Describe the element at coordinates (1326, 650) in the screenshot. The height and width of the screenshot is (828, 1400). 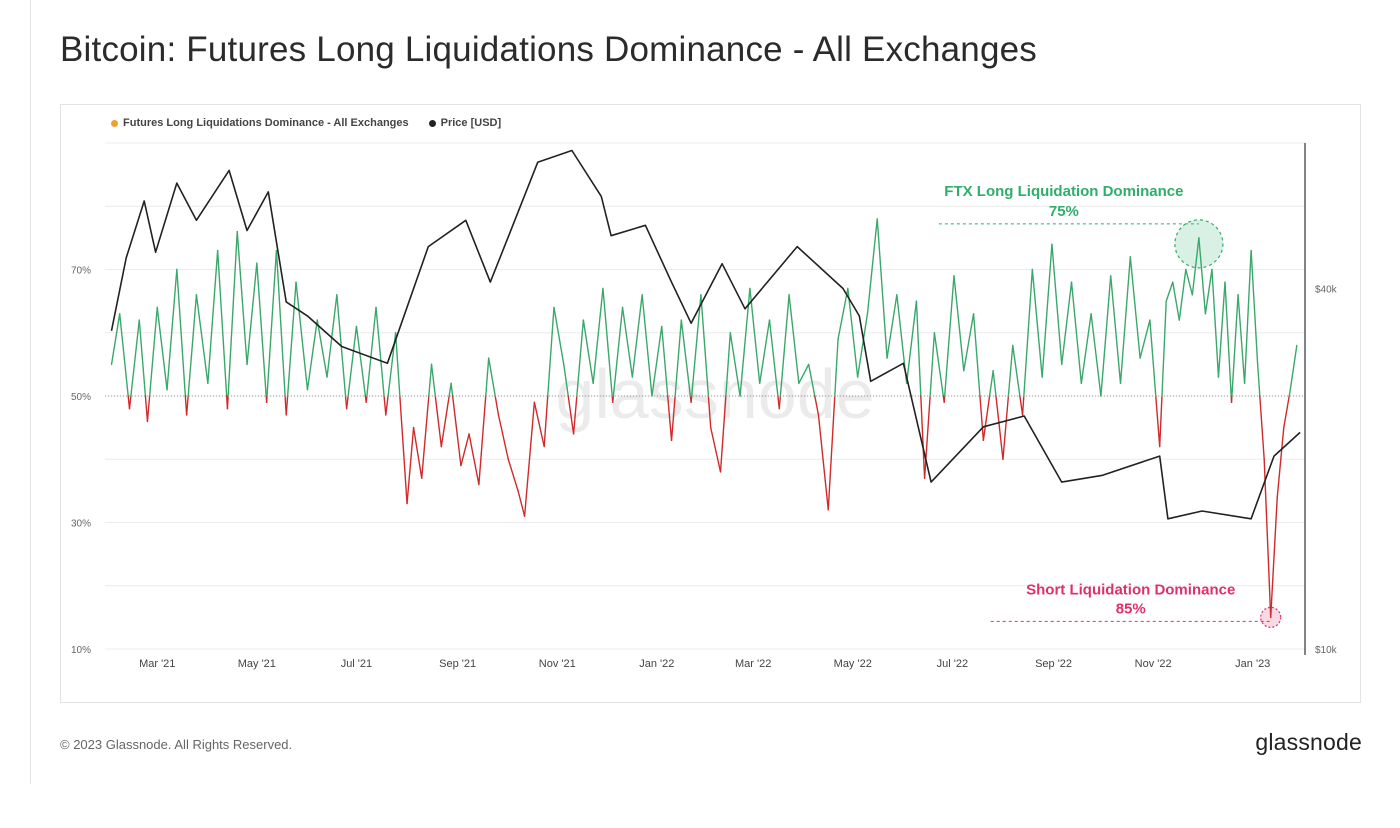
I see `y-right-tick-label: $10k` at that location.